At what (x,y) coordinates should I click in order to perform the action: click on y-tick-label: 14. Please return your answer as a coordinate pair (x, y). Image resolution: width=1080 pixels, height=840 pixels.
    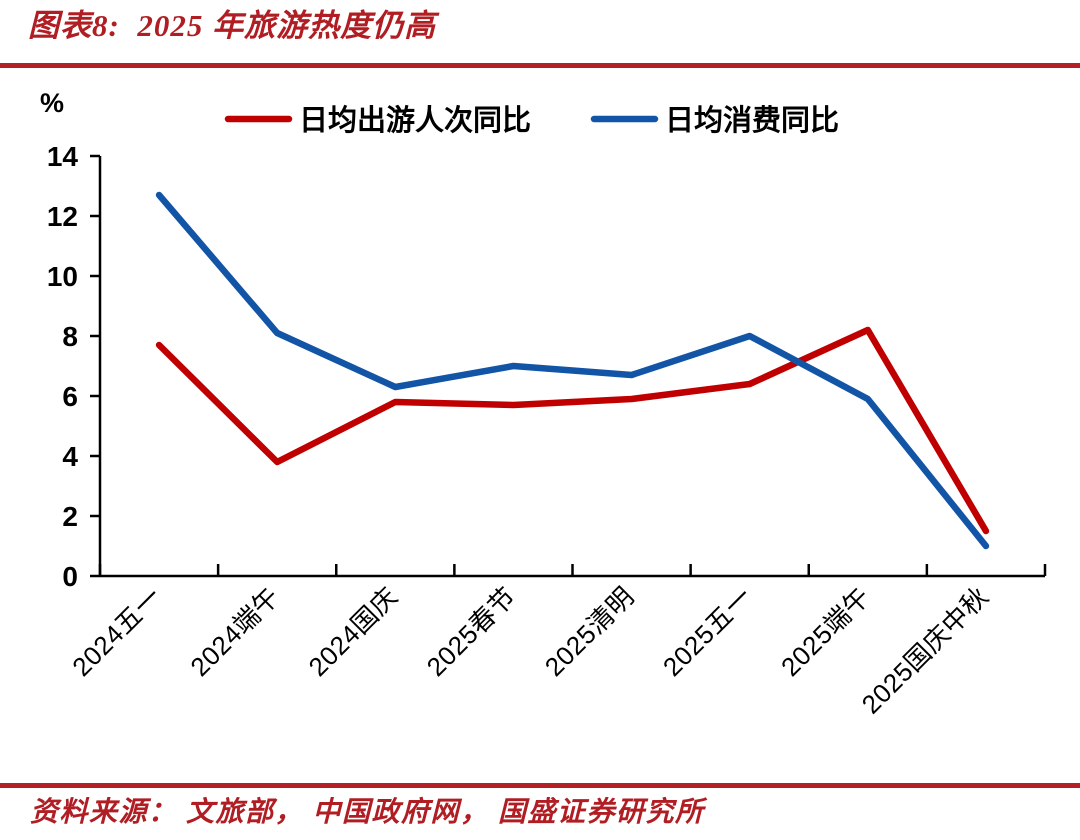
    Looking at the image, I should click on (63, 156).